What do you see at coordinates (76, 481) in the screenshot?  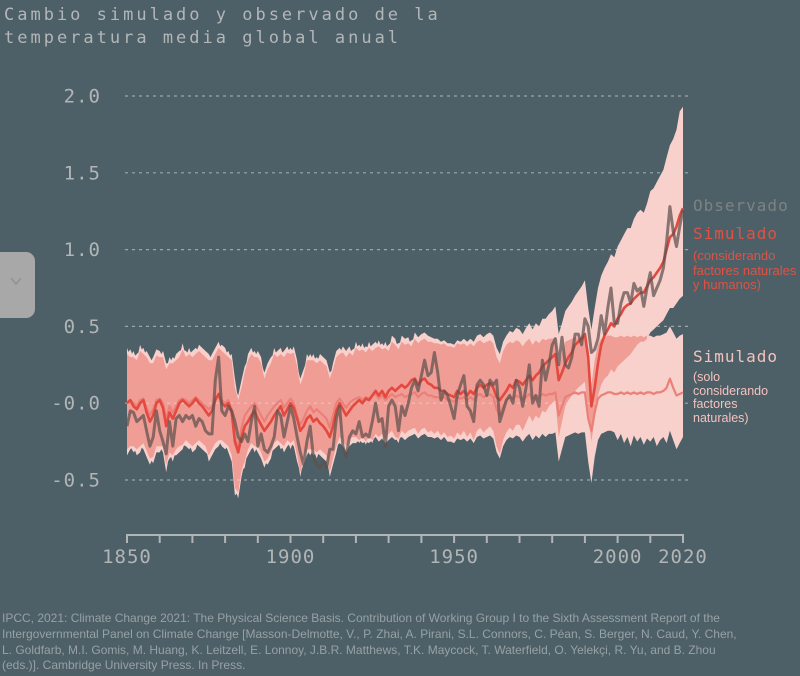 I see `y-tick-label: -0.5` at bounding box center [76, 481].